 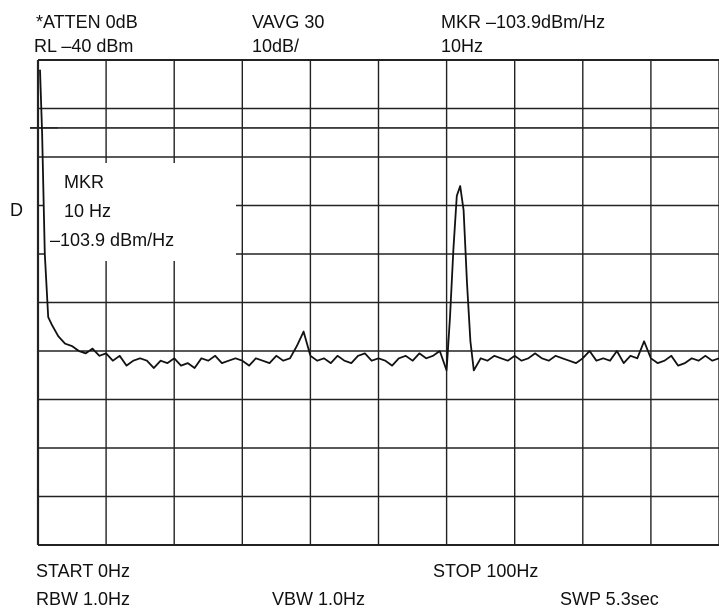 I want to click on scale-label: 10dB/, so click(x=276, y=46).